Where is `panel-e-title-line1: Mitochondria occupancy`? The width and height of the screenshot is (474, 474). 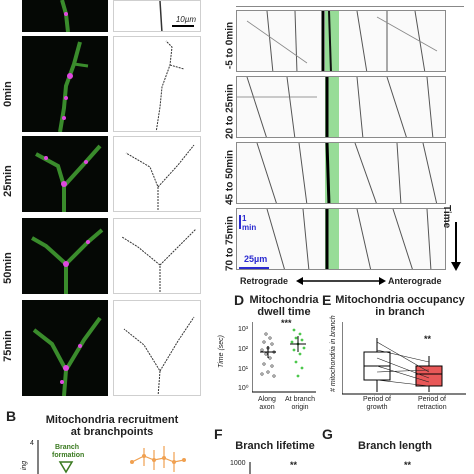
panel-e-title-line1: Mitochondria occupancy is located at coordinates (400, 300).